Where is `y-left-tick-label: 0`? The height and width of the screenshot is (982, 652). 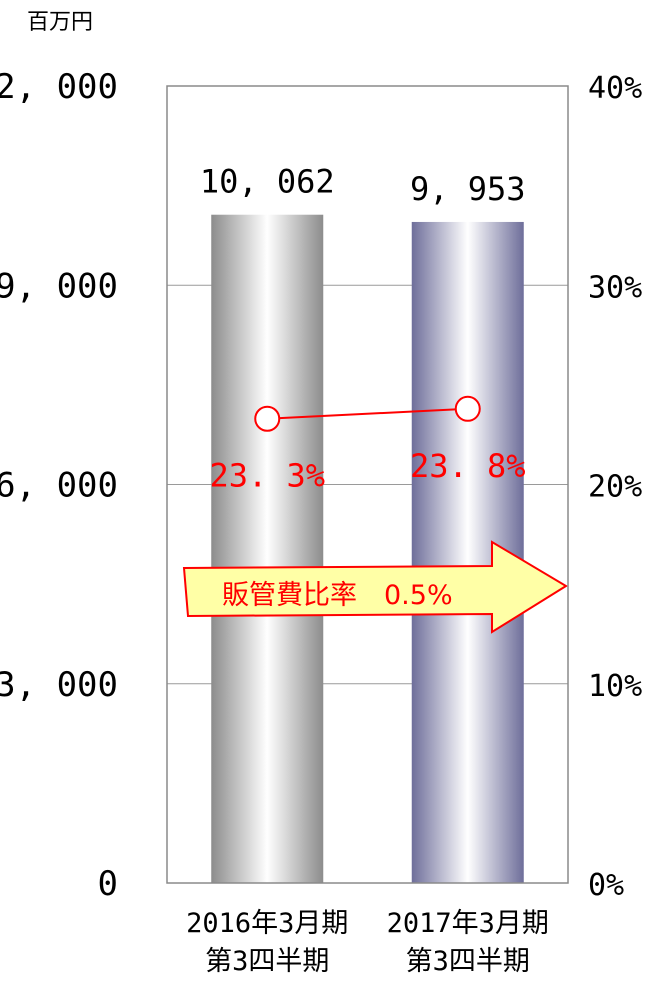 y-left-tick-label: 0 is located at coordinates (108, 884).